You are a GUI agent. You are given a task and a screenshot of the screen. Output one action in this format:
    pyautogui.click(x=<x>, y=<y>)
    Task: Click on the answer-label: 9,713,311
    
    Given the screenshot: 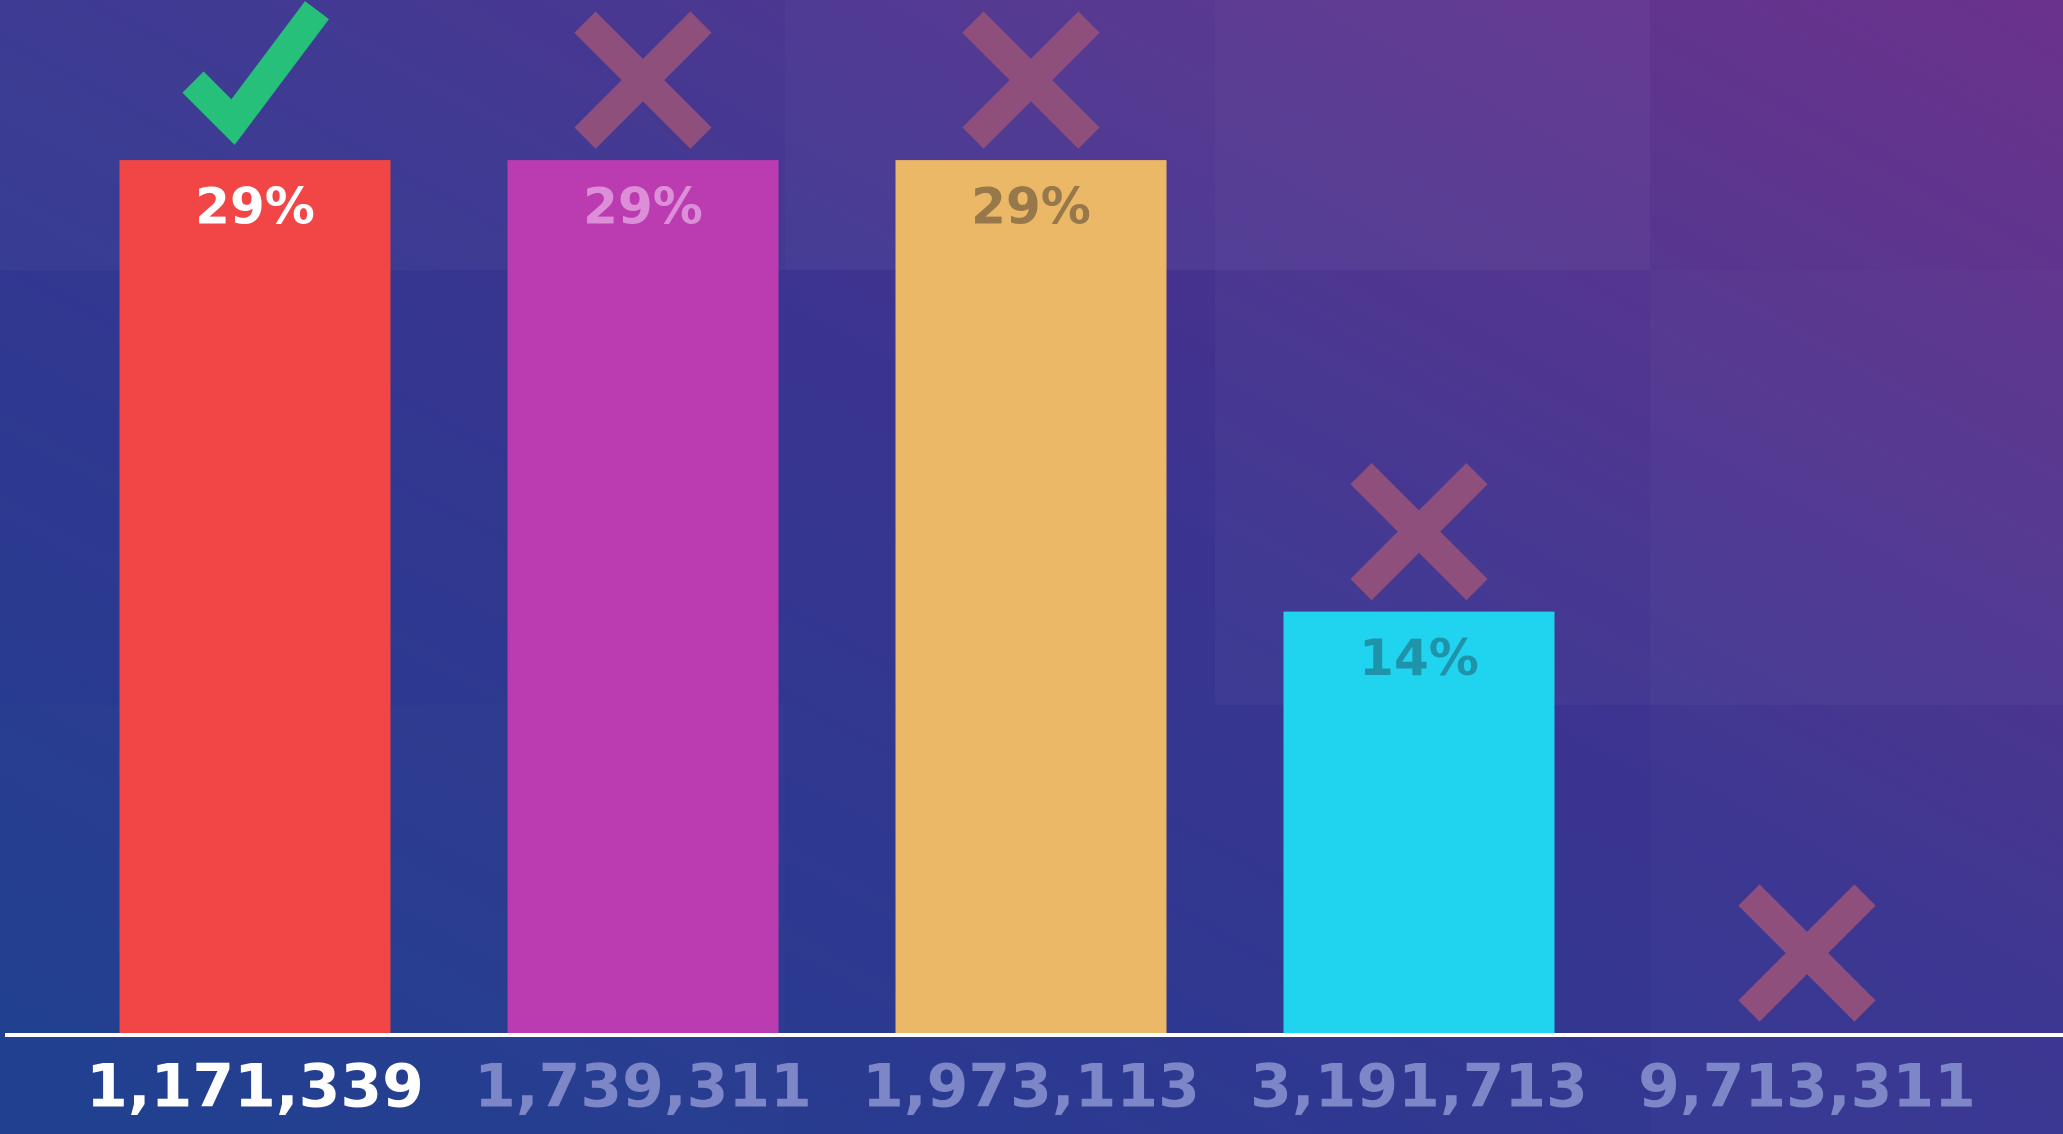 What is the action you would take?
    pyautogui.click(x=1807, y=1087)
    